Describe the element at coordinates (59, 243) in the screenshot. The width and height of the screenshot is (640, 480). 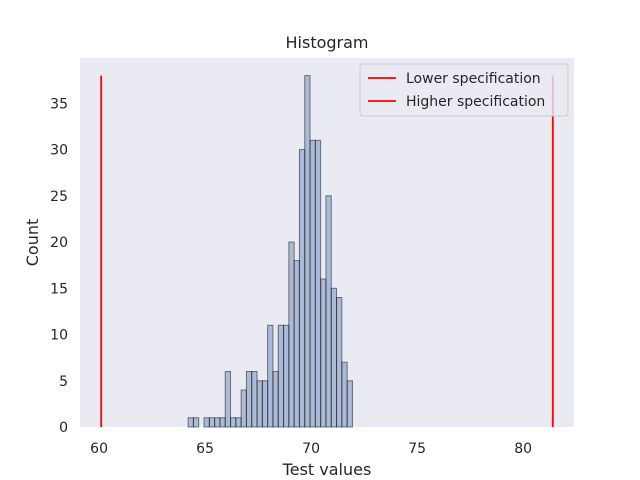
I see `y-tick-label: 20` at that location.